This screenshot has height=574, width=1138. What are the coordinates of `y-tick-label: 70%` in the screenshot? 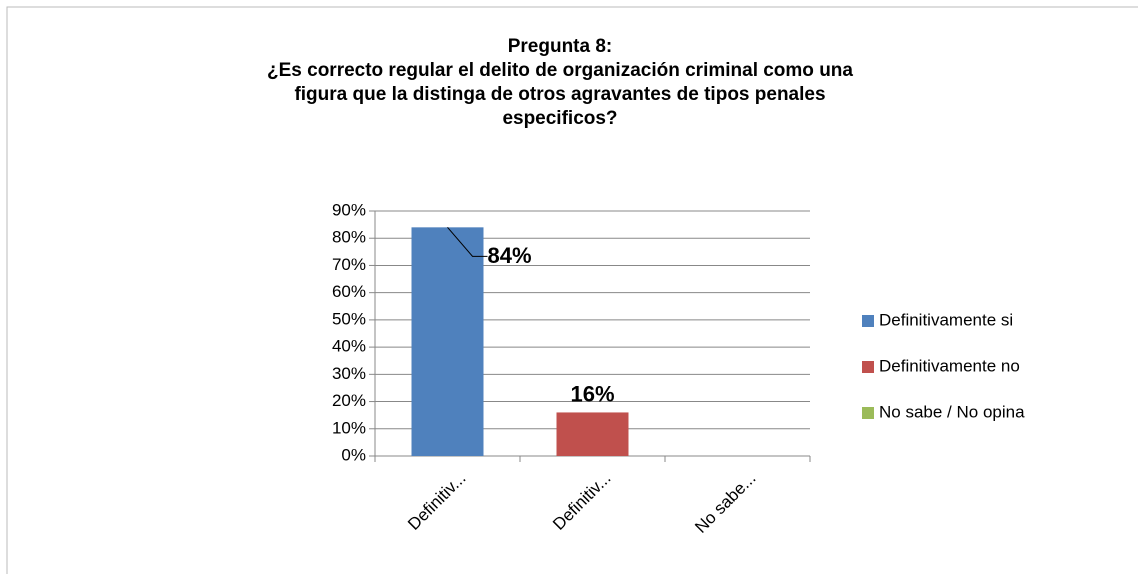 It's located at (349, 264).